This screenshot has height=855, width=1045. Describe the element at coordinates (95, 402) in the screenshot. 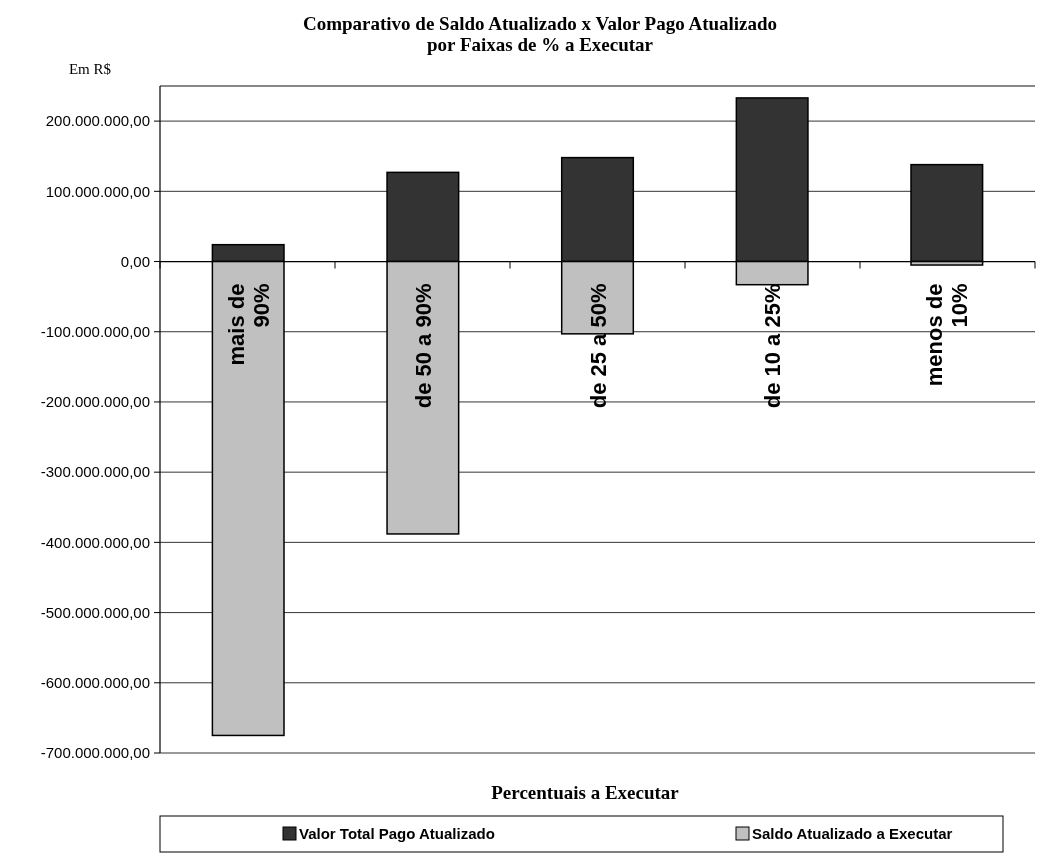

I see `y-tick-label: -200.000.000,00` at that location.